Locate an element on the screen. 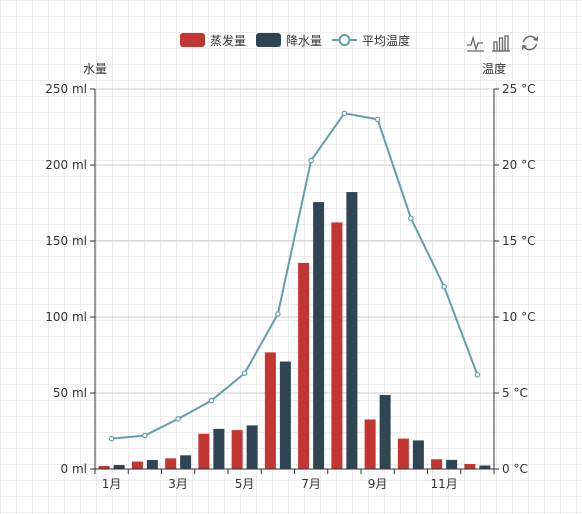  y-left-axis: 0 ml 50 ml 100 ml 150 ml 200 ml 250 ml is located at coordinates (70, 279).